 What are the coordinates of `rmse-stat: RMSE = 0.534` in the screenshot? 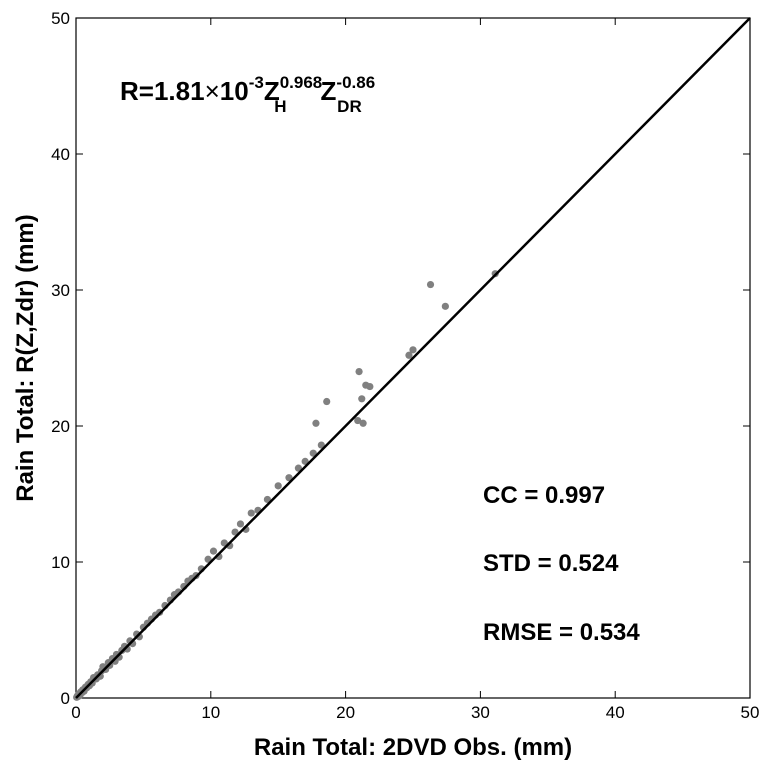 It's located at (561, 632).